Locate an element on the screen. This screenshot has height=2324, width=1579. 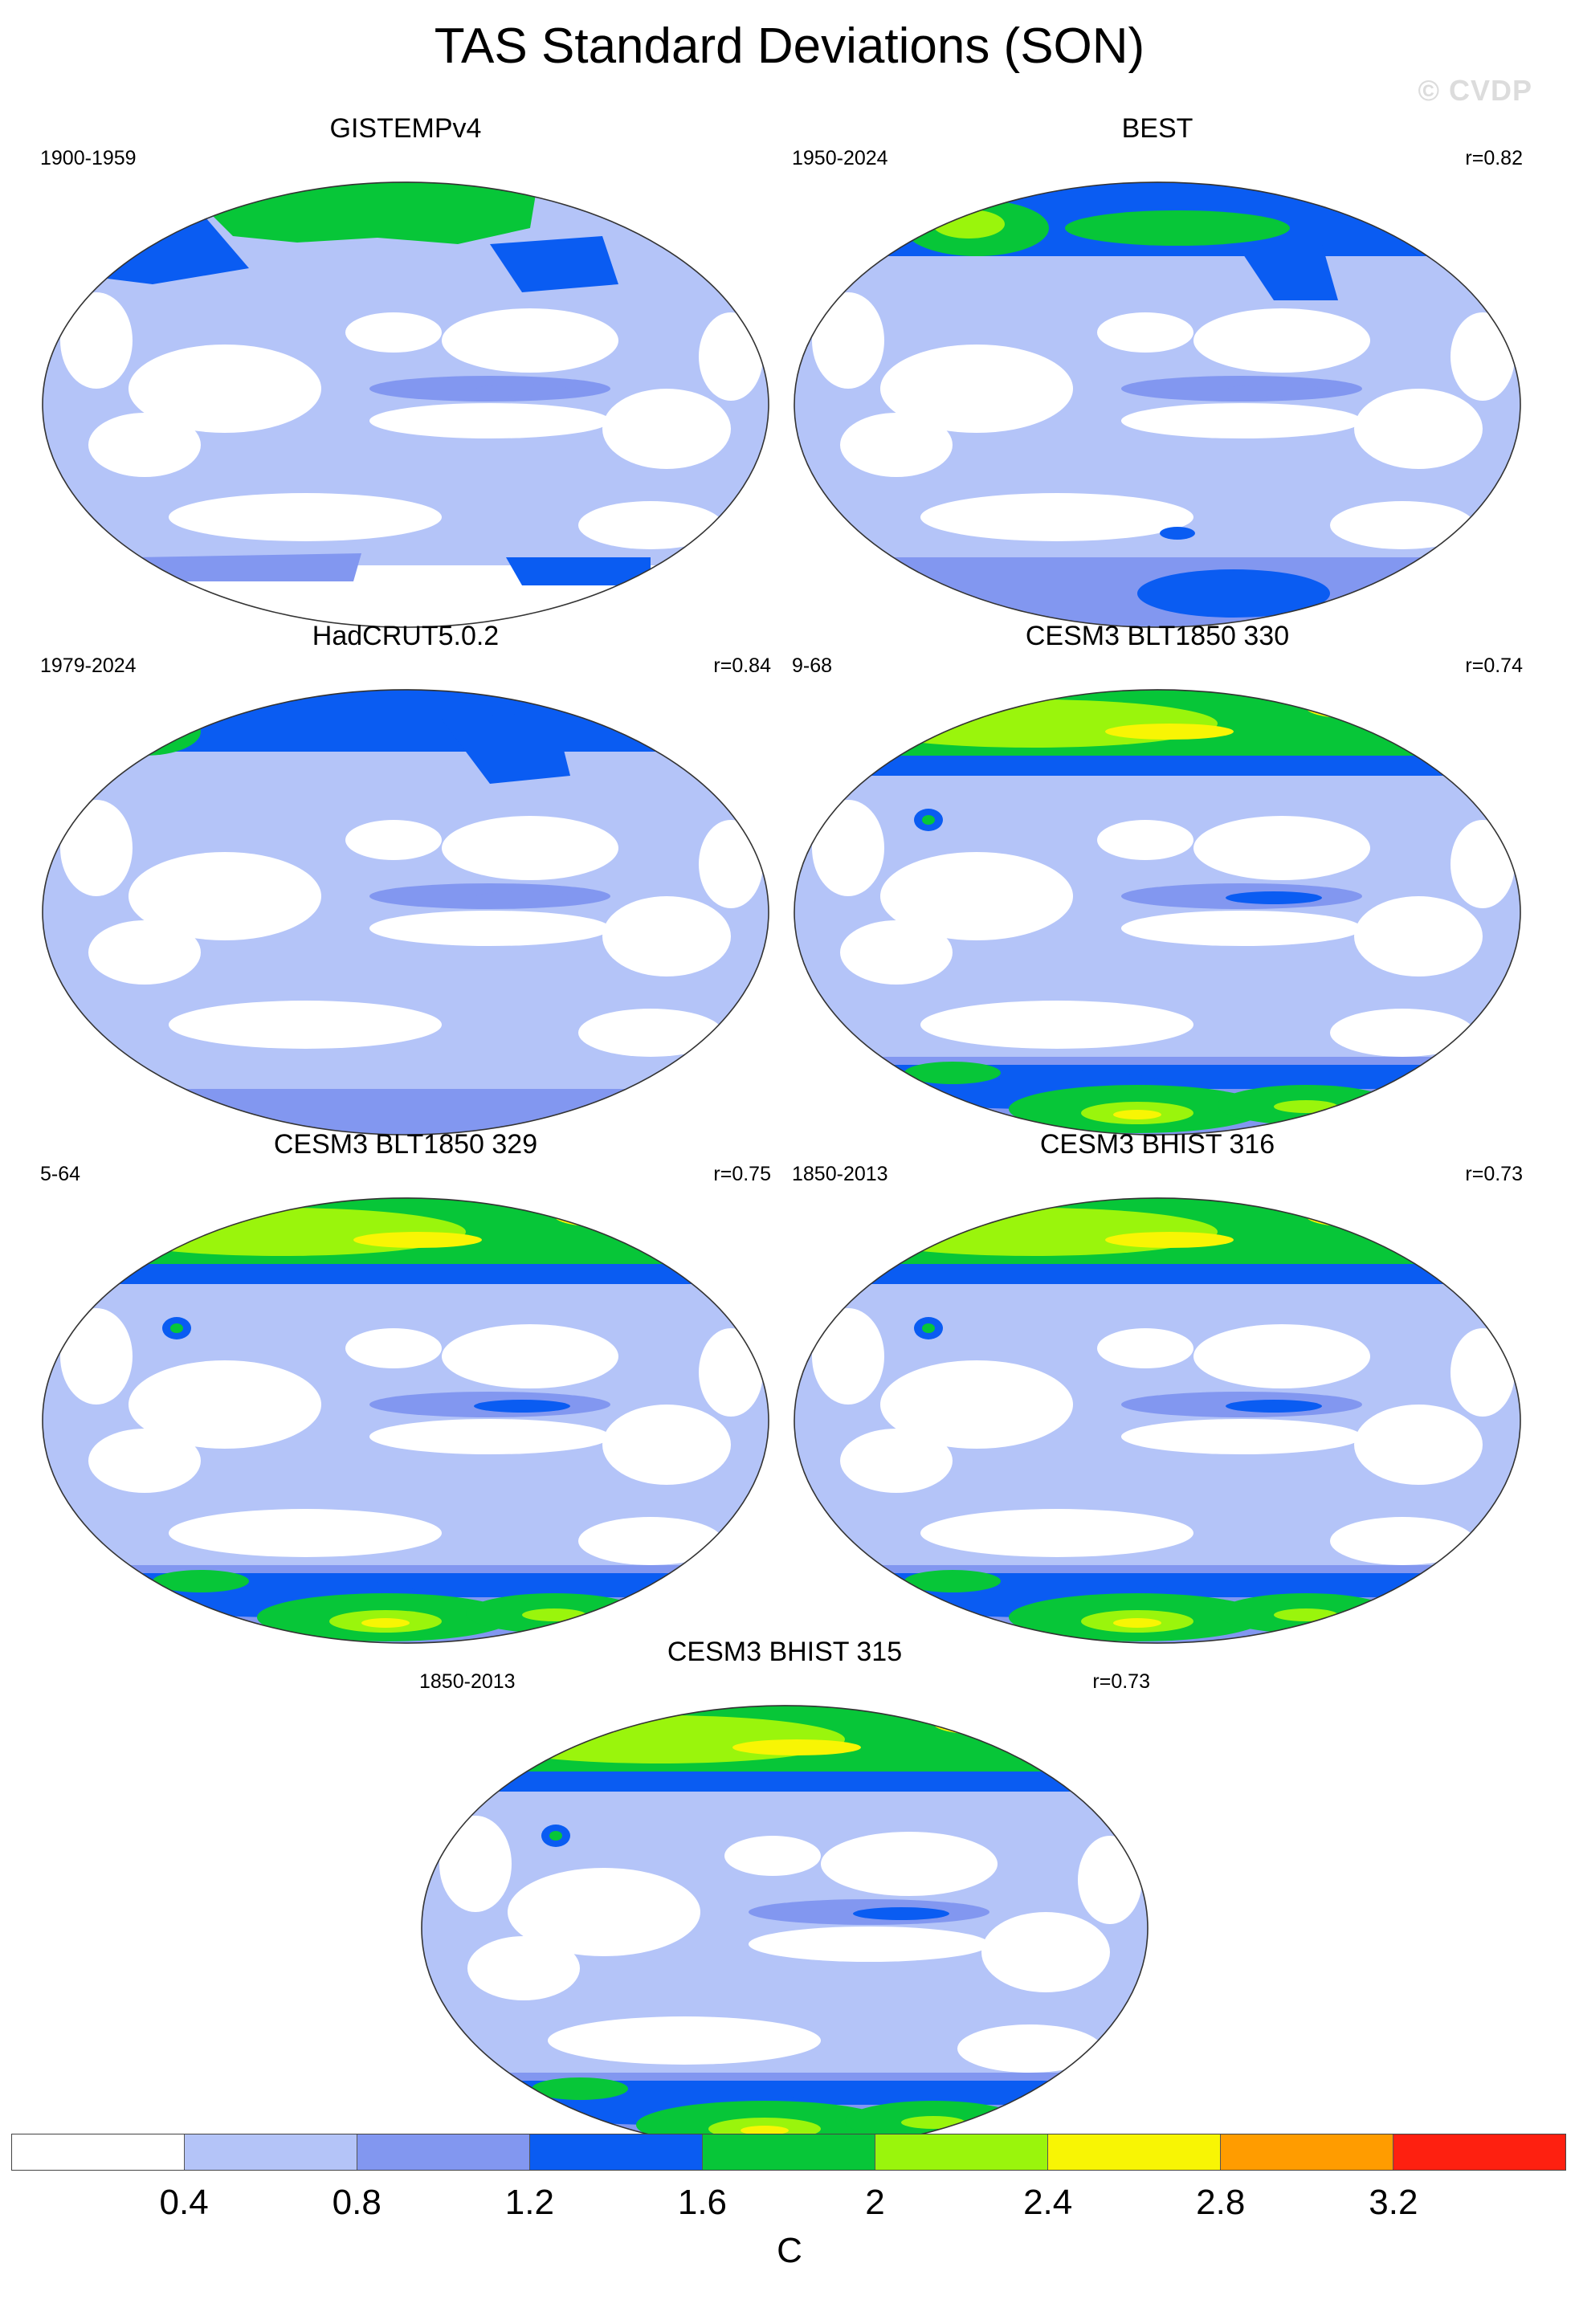
colorbar-tick-label: 1.6 is located at coordinates (702, 2202).